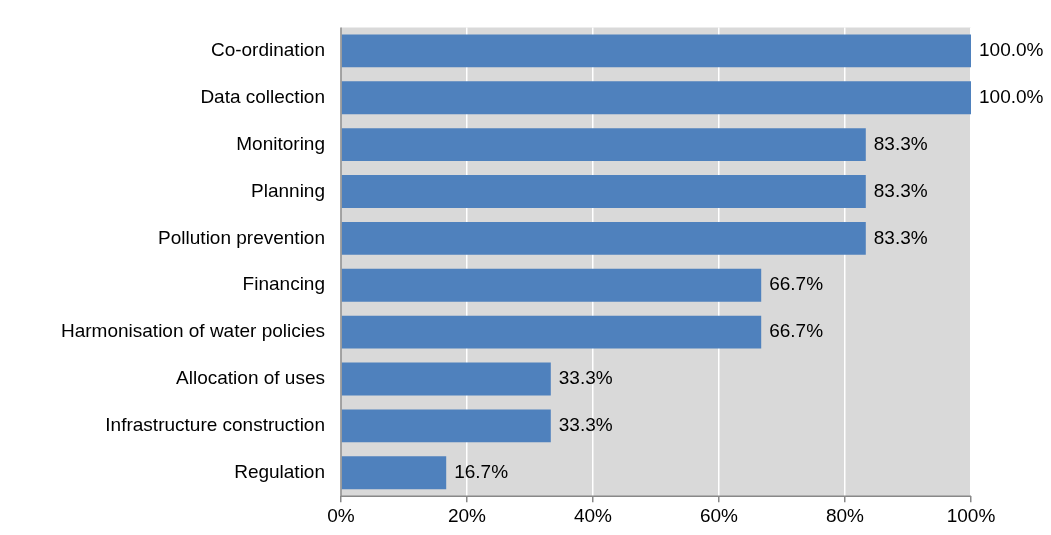 The width and height of the screenshot is (1051, 535). What do you see at coordinates (467, 515) in the screenshot?
I see `x-tick-label: 20%` at bounding box center [467, 515].